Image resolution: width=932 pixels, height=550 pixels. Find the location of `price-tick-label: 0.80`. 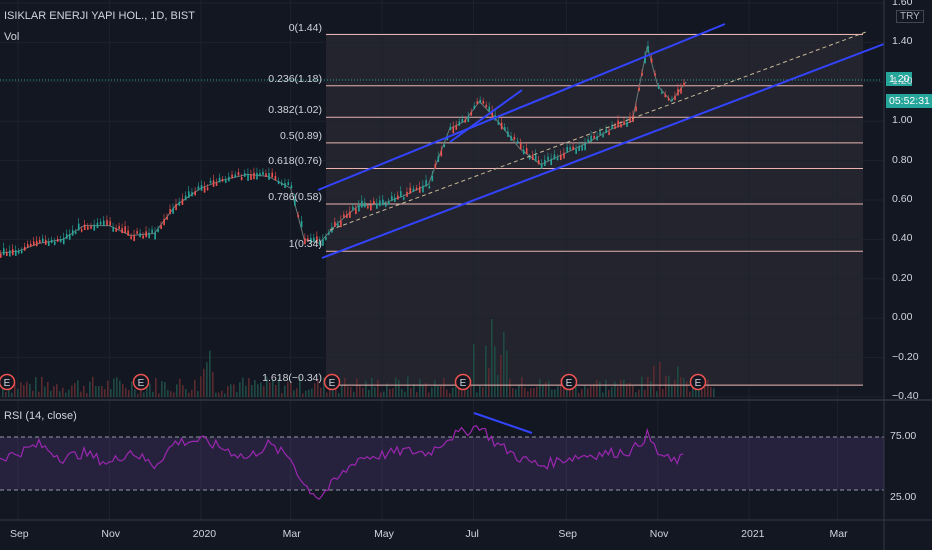

price-tick-label: 0.80 is located at coordinates (902, 159).